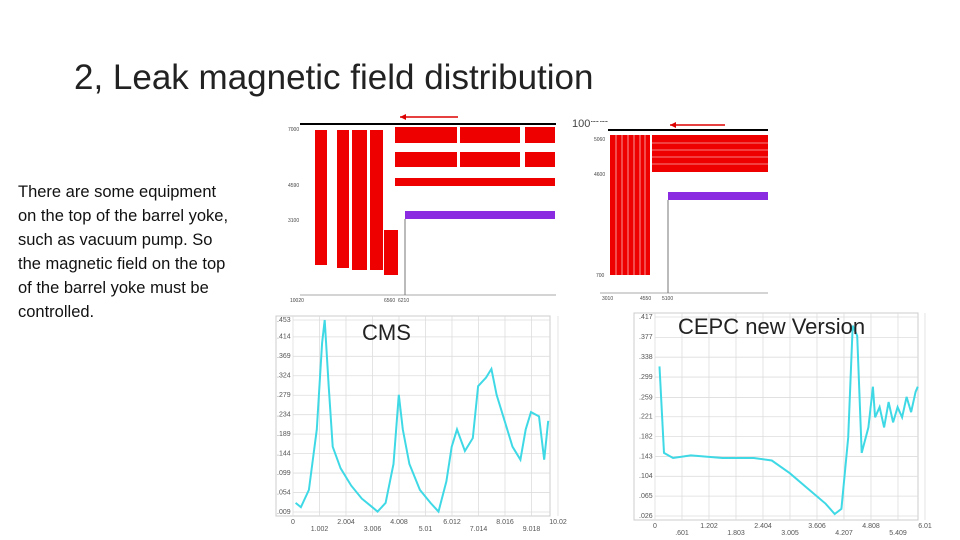 This screenshot has width=960, height=540. What do you see at coordinates (646, 417) in the screenshot?
I see `y-tick-label: .221` at bounding box center [646, 417].